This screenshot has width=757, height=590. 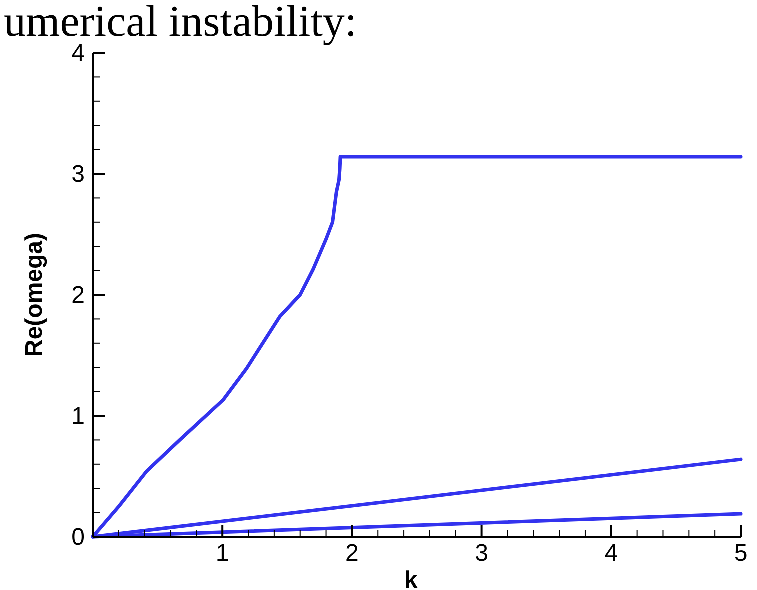 I want to click on y-axis-title: Re(omega), so click(x=34, y=295).